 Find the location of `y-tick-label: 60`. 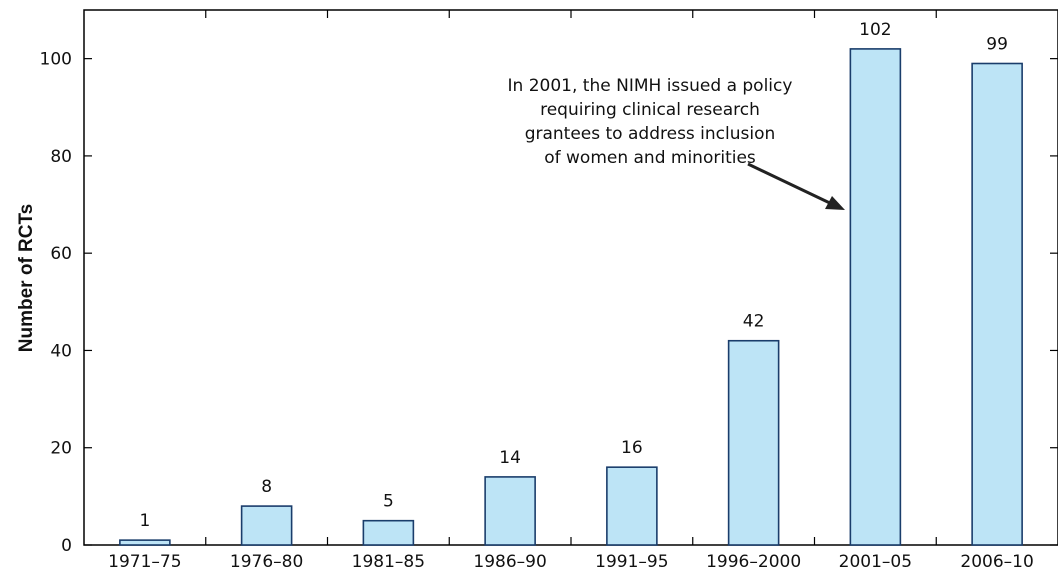

y-tick-label: 60 is located at coordinates (61, 254).